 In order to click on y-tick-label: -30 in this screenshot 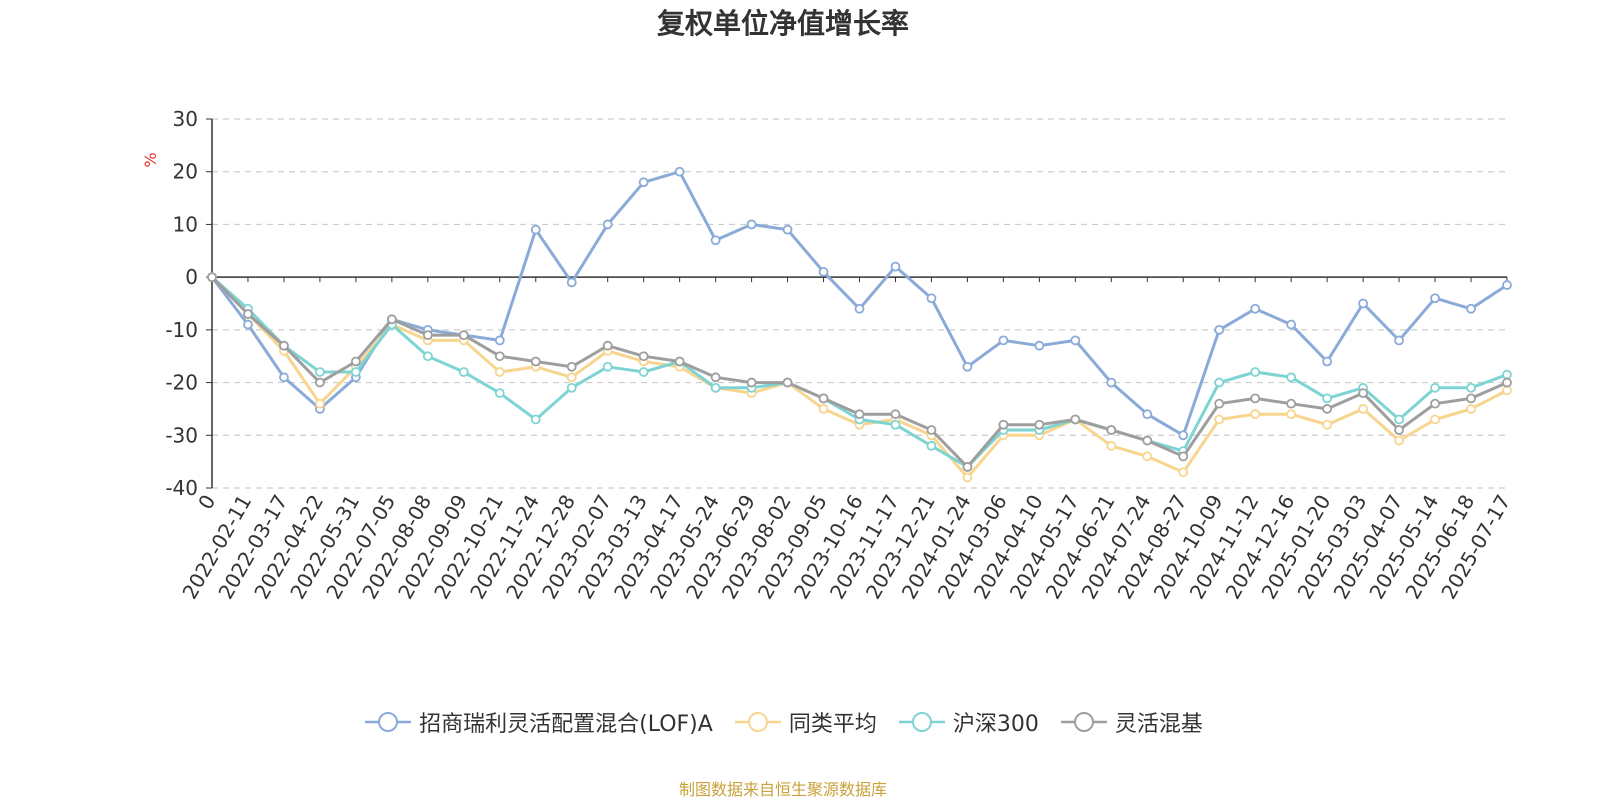, I will do `click(181, 435)`.